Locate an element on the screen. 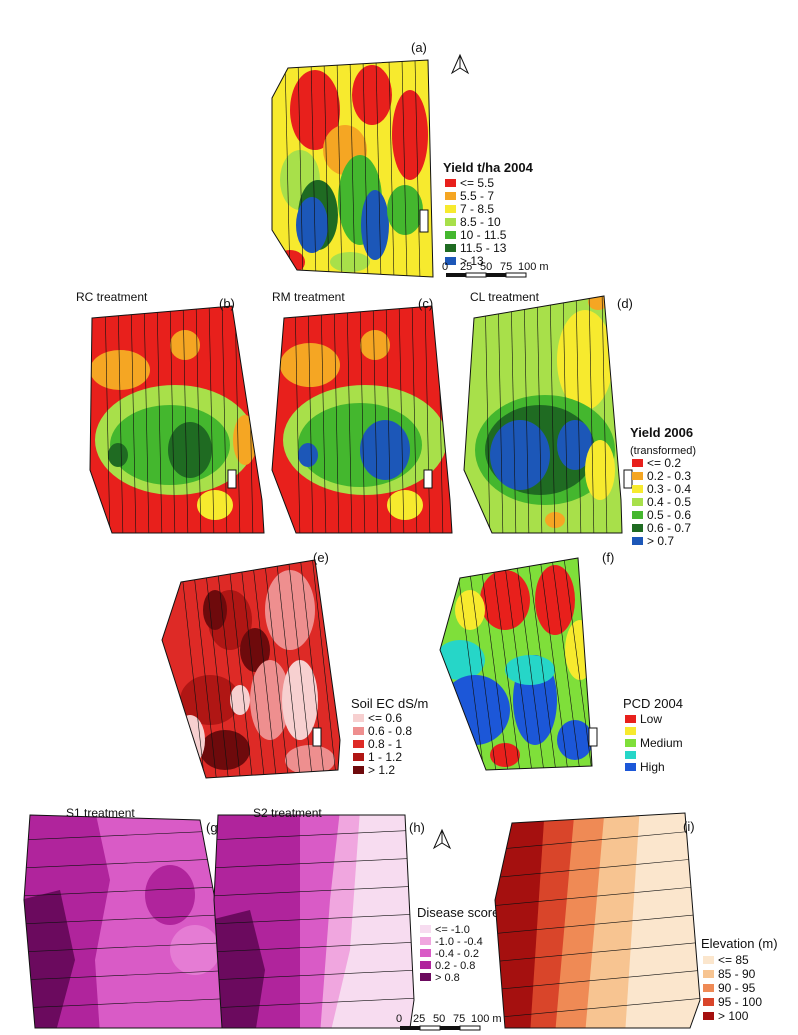 This screenshot has width=798, height=1035. legend-title: Yield t/ha 2004 is located at coordinates (488, 167).